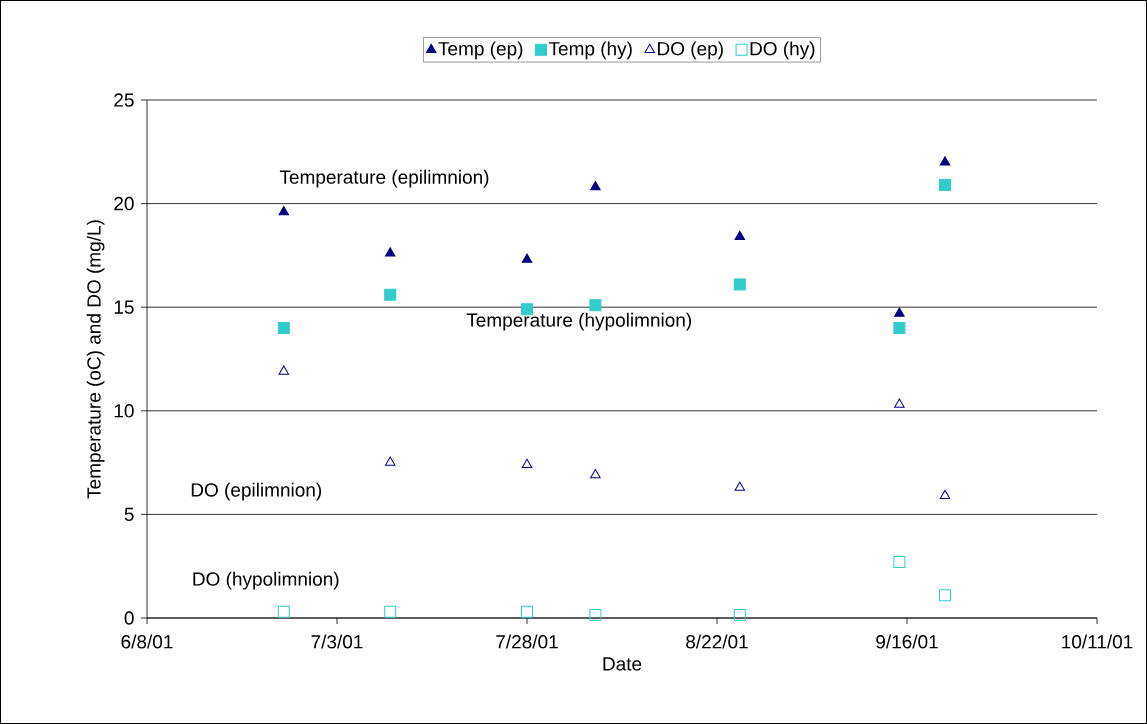 The image size is (1147, 724). Describe the element at coordinates (579, 321) in the screenshot. I see `annotation: Temperature (hypolimnion)` at that location.